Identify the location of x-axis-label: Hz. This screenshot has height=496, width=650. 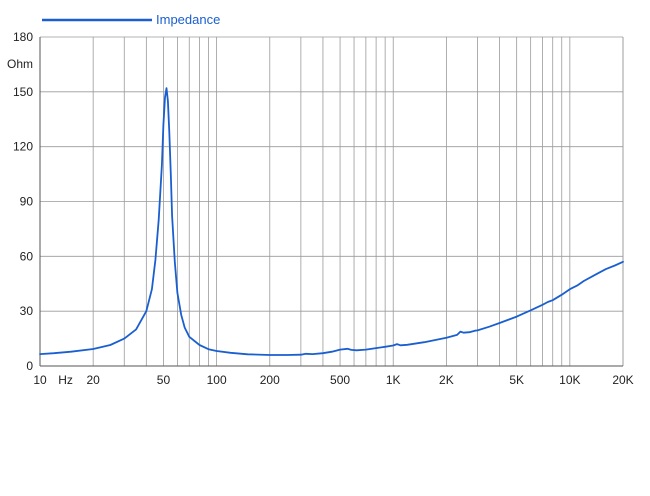
(65, 380).